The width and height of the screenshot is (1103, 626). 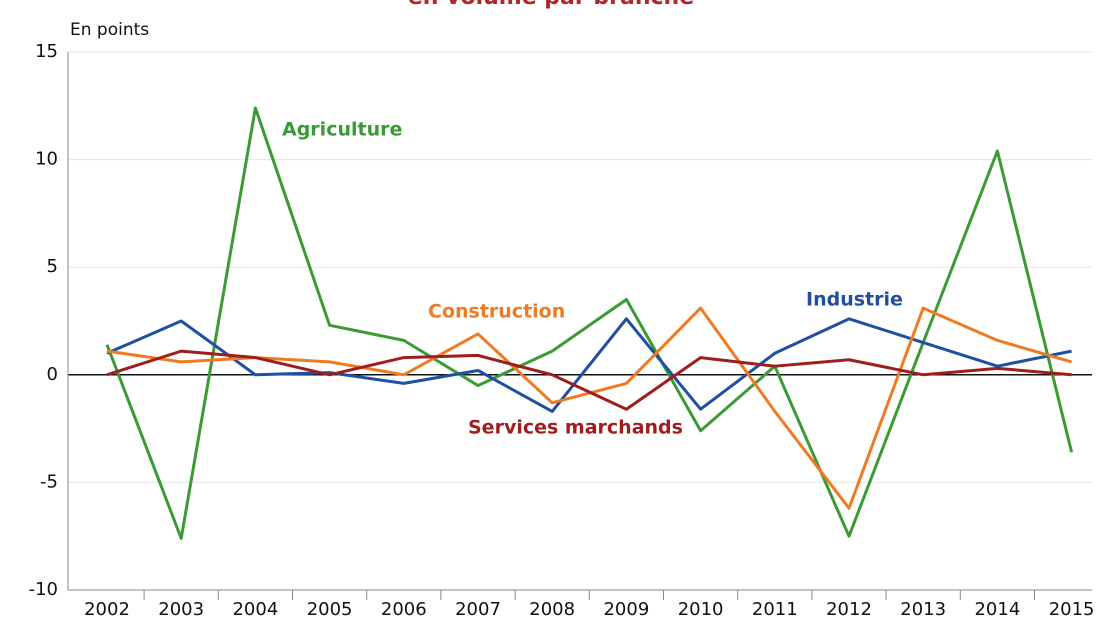 I want to click on x-tick-label: 2011, so click(x=775, y=609).